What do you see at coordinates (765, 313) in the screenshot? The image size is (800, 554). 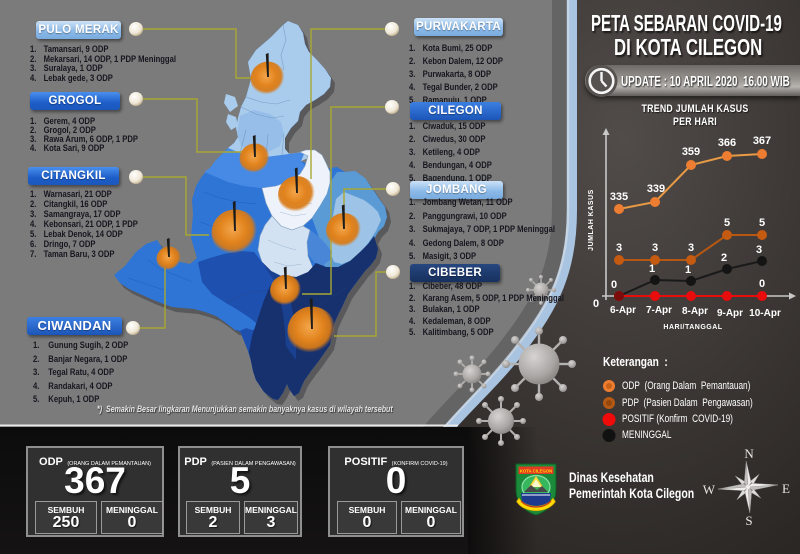 I see `svg-text: 10-Apr` at bounding box center [765, 313].